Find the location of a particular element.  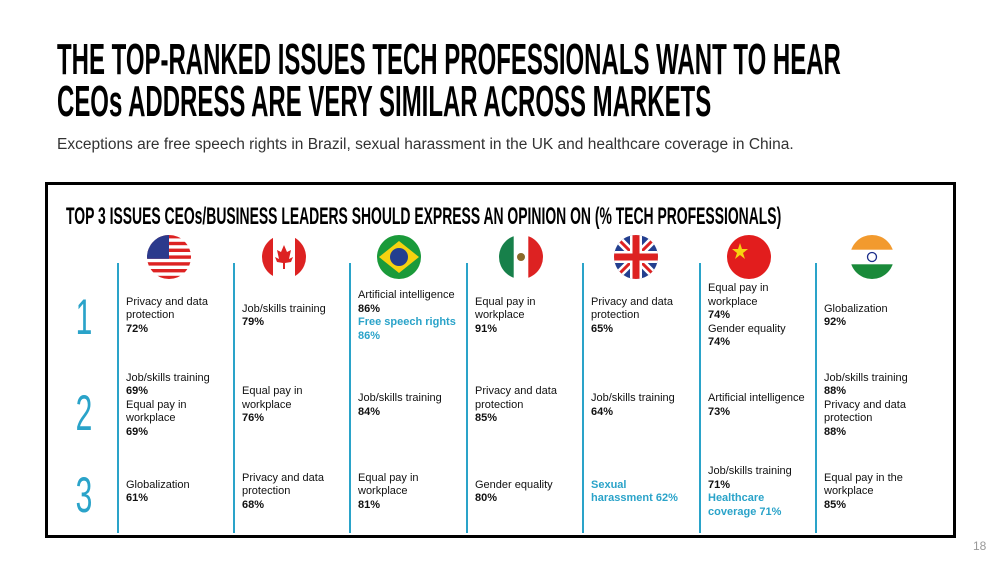

highlight-entry: Healthcare coverage 71% is located at coordinates (758, 505).